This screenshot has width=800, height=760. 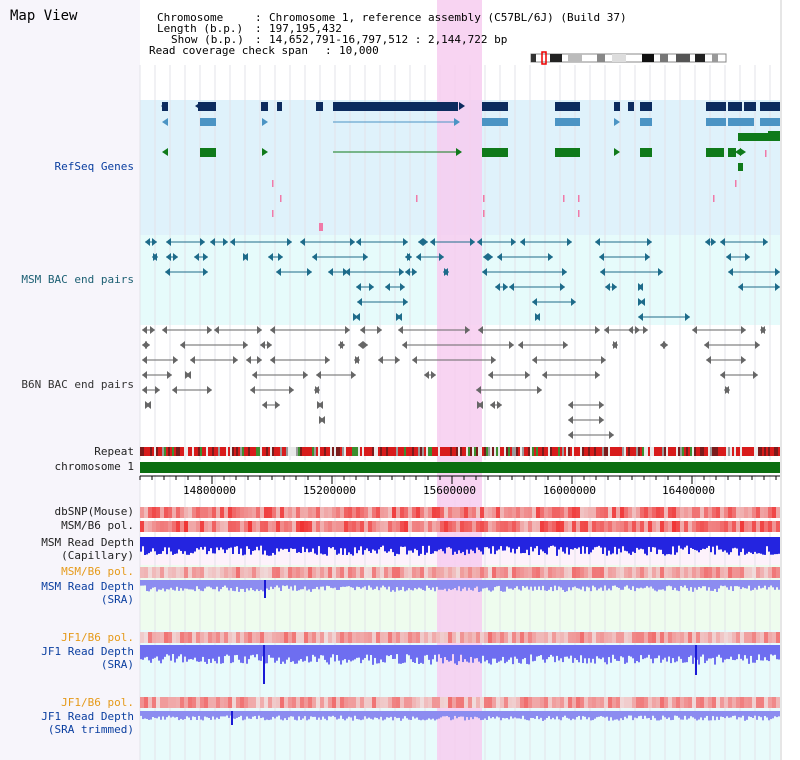 I want to click on track-label-msm-b6-pol: MSM/B6 pol., so click(x=97, y=525).